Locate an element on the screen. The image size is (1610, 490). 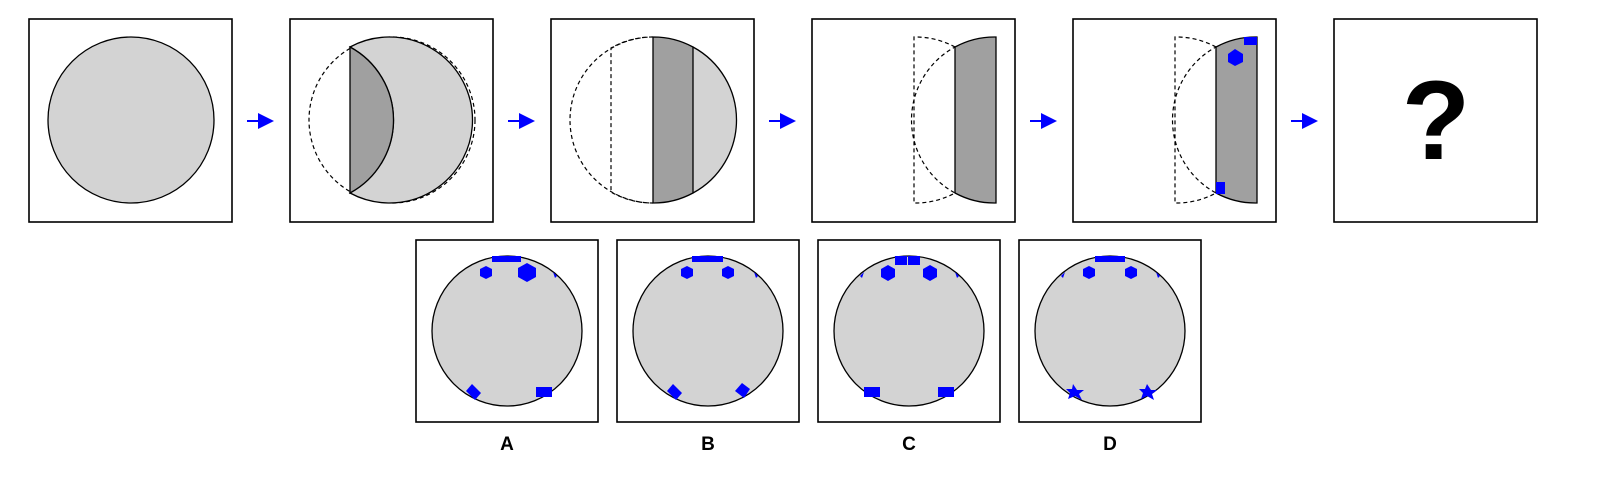
question-mark: ? is located at coordinates (1436, 120).